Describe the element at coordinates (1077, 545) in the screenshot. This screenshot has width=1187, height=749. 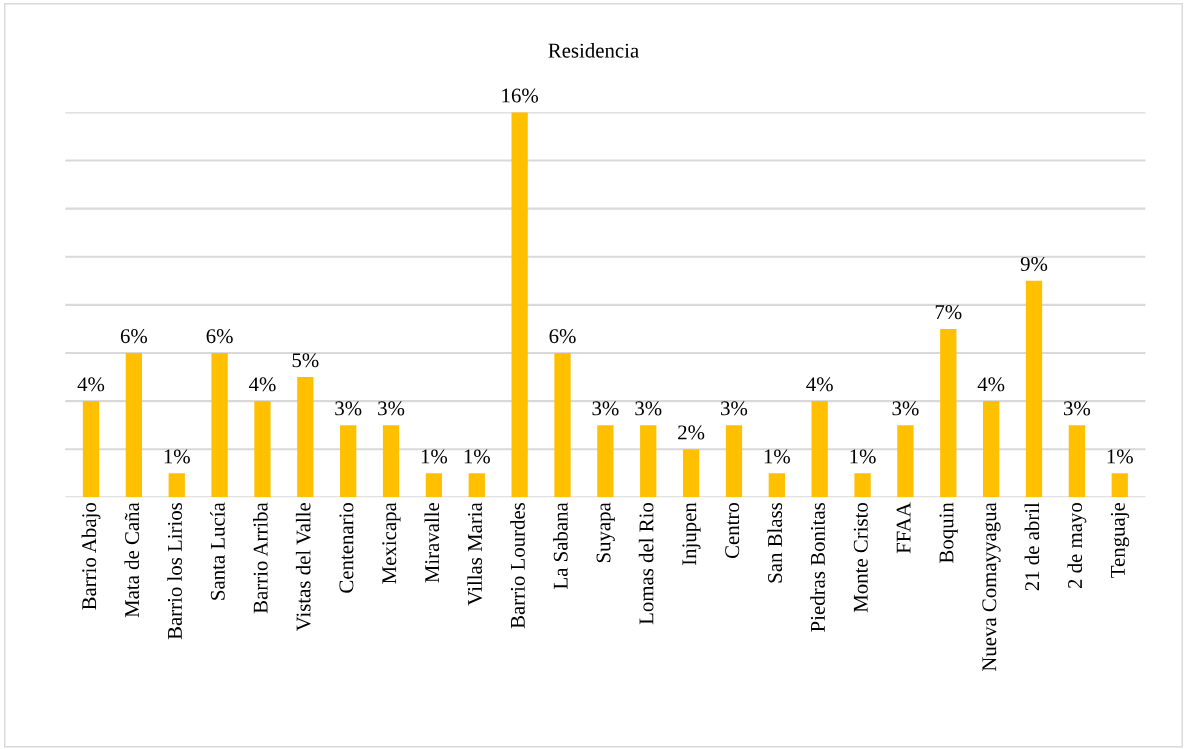
I see `x-tick-label: 2 de mayo` at that location.